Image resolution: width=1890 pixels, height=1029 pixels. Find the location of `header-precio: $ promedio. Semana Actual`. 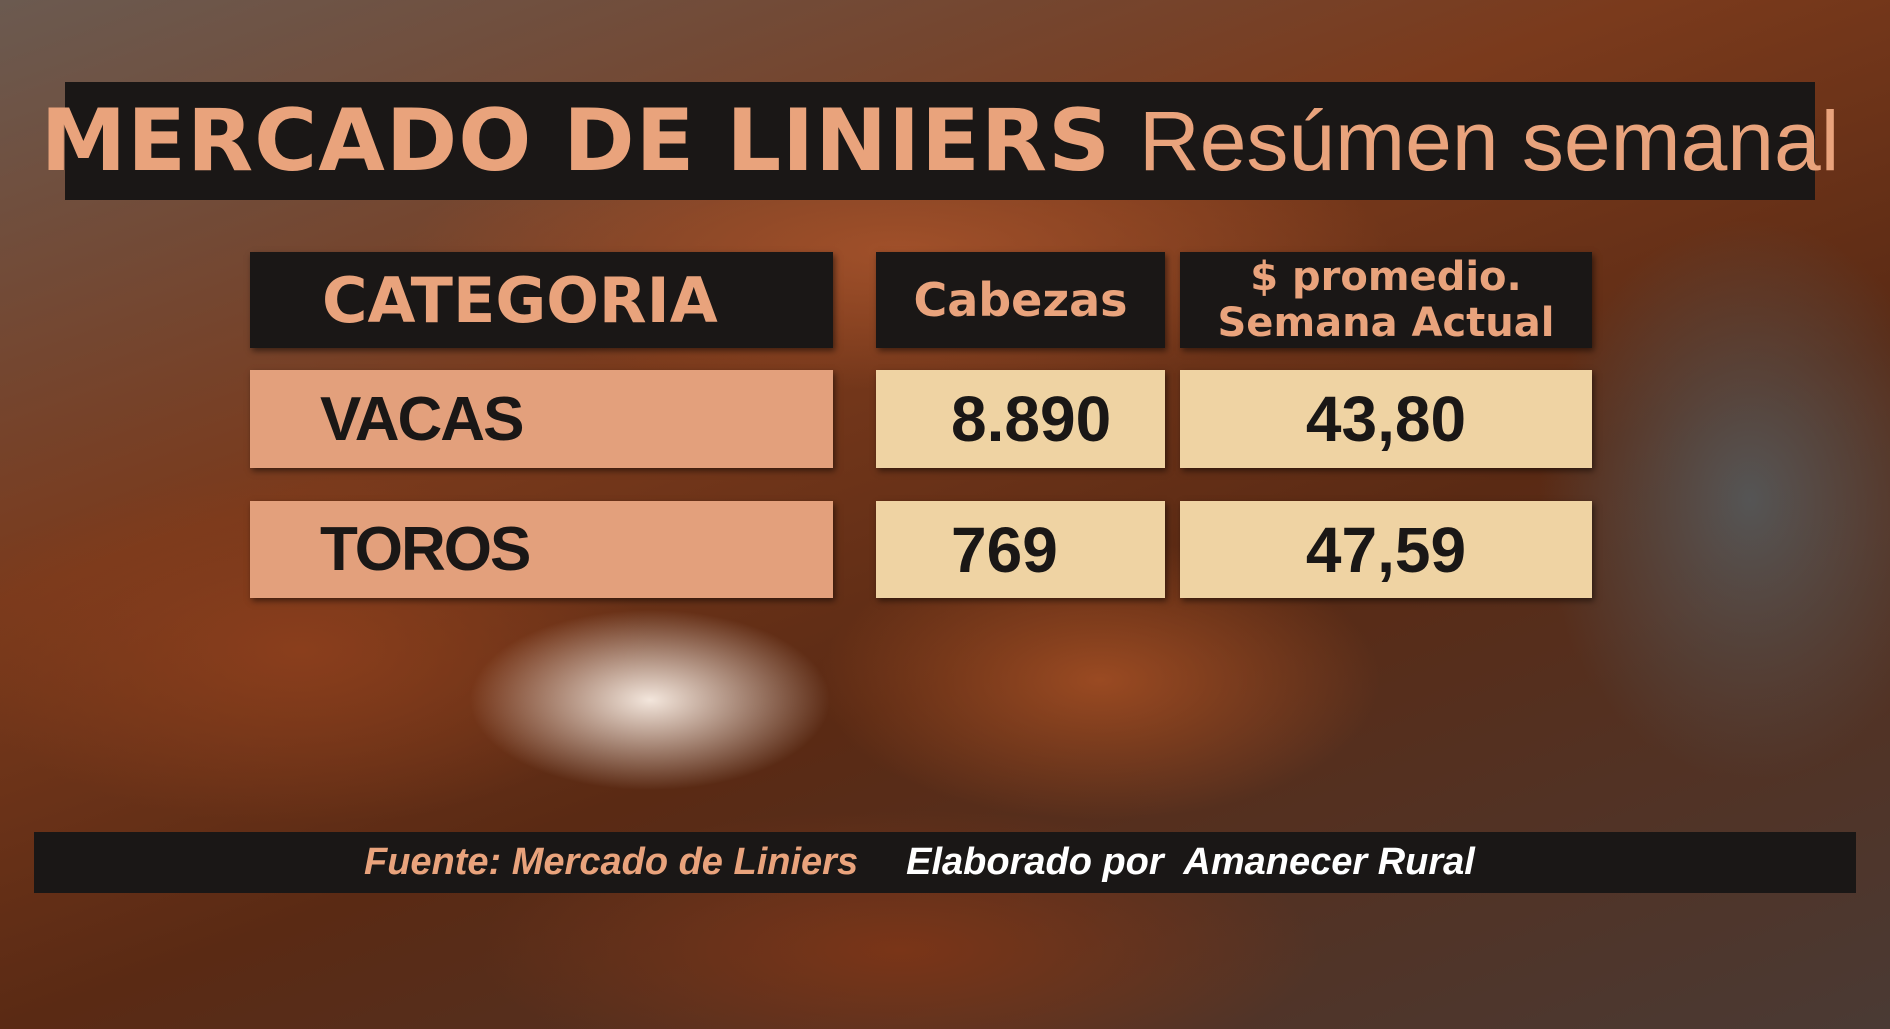

header-precio: $ promedio. Semana Actual is located at coordinates (1386, 300).